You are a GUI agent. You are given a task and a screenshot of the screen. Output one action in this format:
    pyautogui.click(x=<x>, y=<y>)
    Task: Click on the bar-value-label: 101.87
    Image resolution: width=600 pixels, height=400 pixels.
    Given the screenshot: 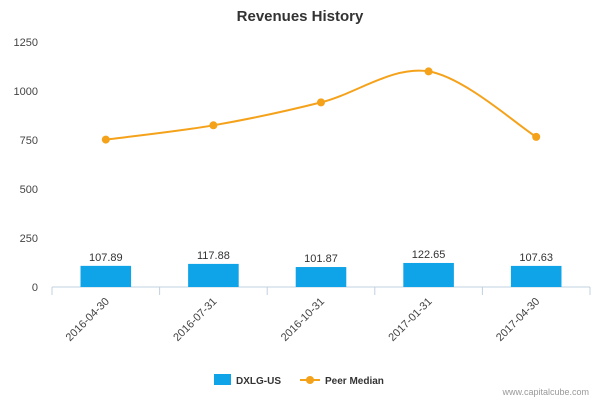 What is the action you would take?
    pyautogui.click(x=321, y=259)
    